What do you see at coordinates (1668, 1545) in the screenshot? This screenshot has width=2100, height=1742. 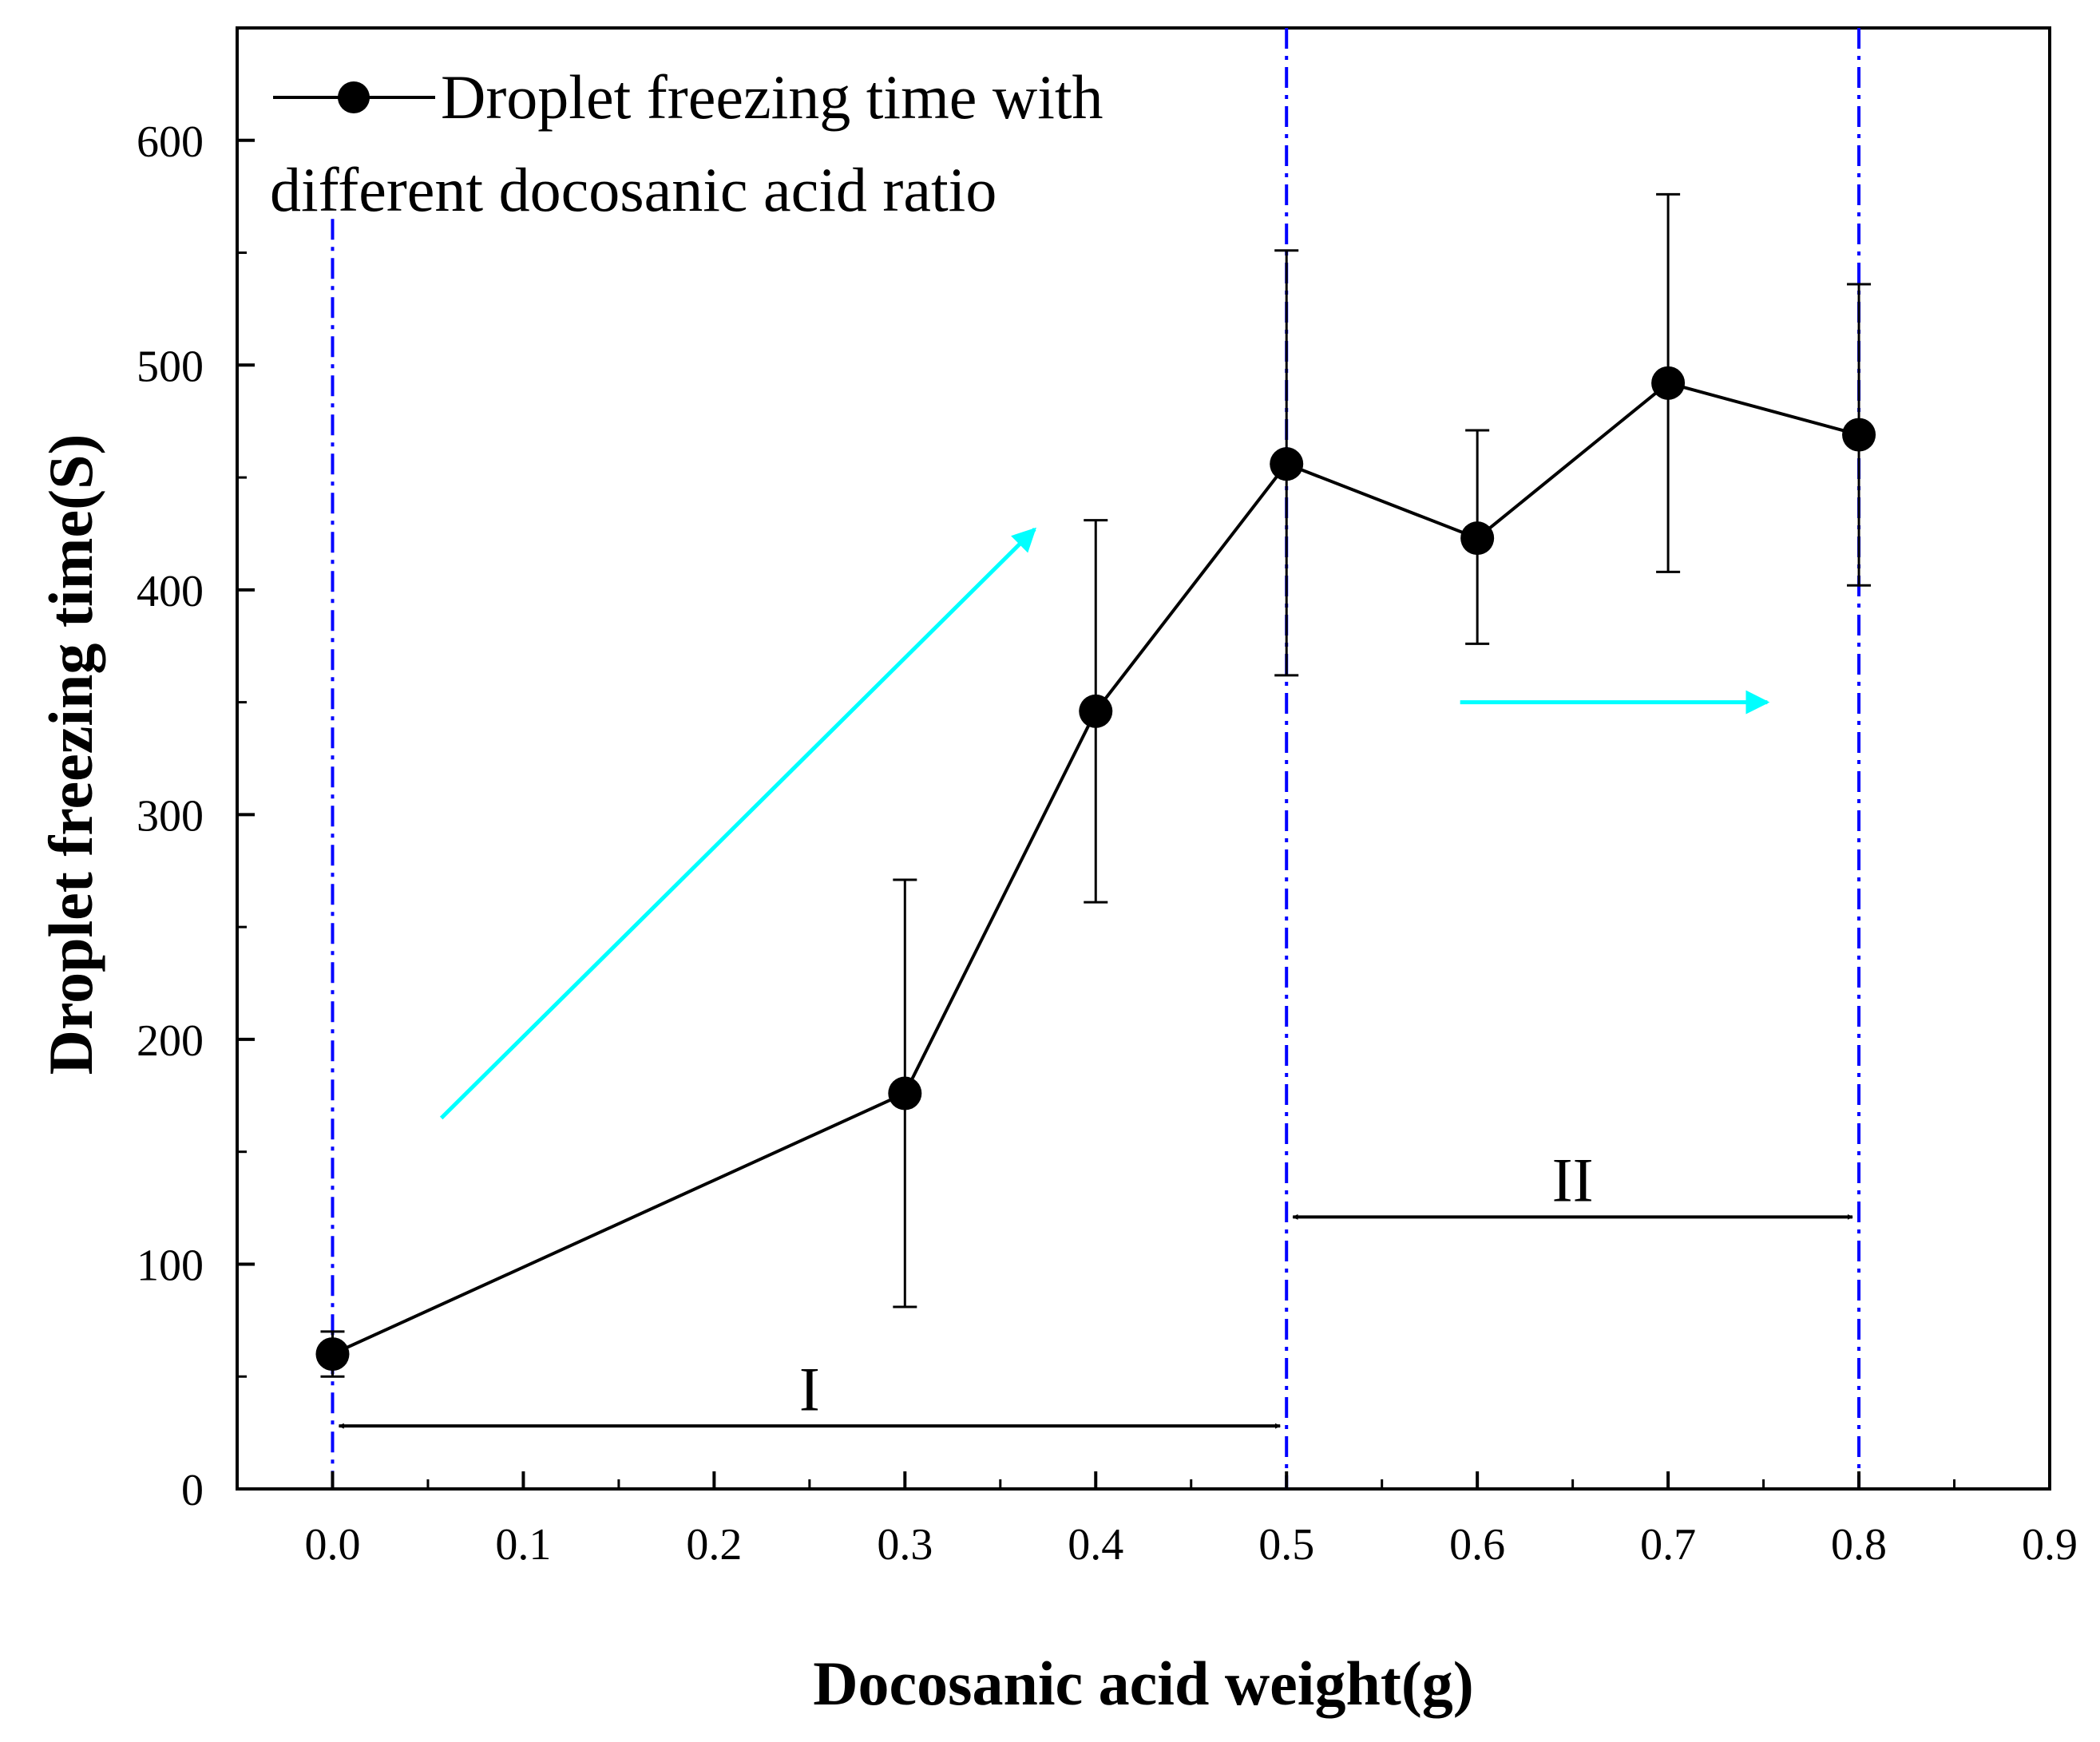 I see `x-tick-label: 0.7` at bounding box center [1668, 1545].